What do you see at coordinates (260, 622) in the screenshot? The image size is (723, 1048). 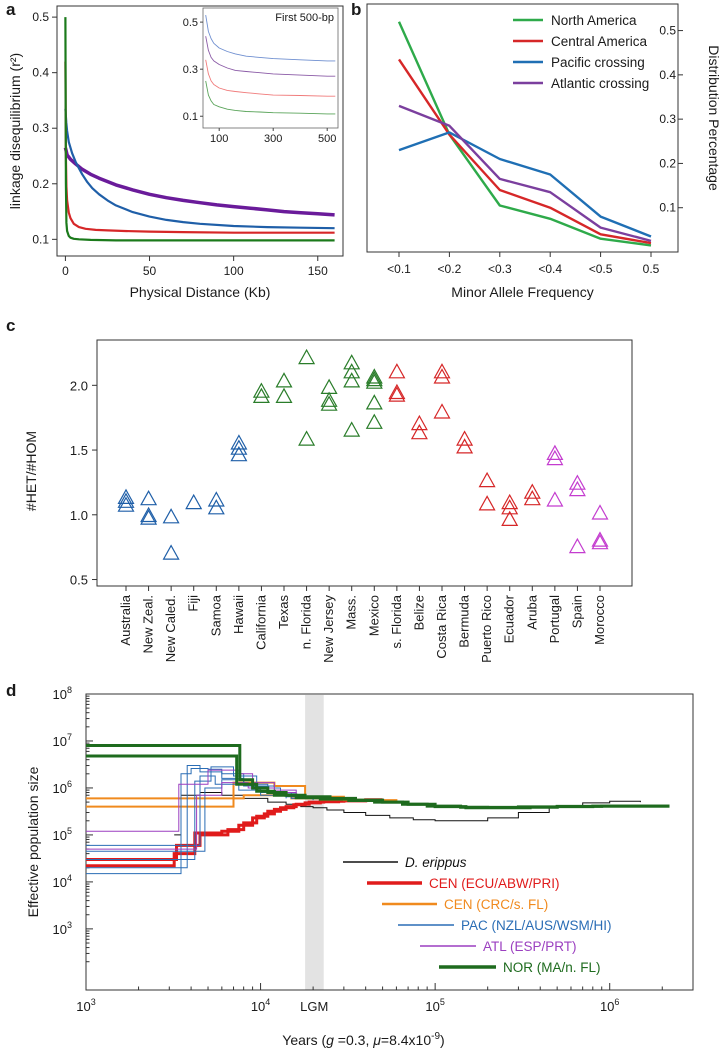 I see `x-tick-label-c: California` at bounding box center [260, 622].